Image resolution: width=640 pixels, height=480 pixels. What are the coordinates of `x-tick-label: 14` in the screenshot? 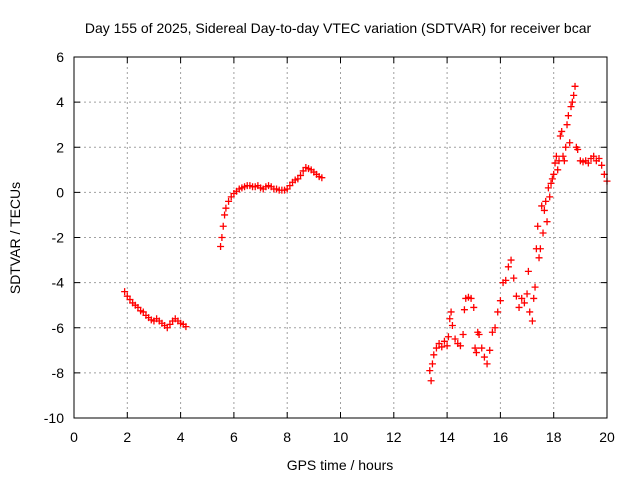 It's located at (447, 437).